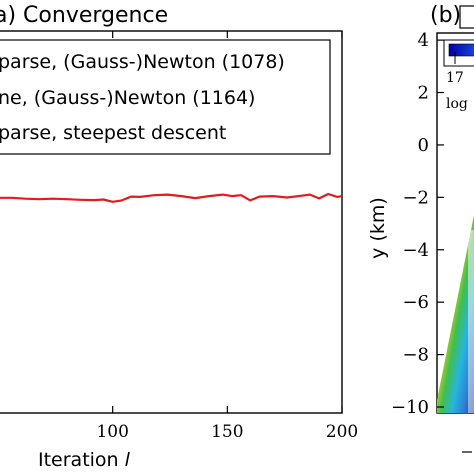  What do you see at coordinates (142, 62) in the screenshot?
I see `legend-entry-1: parse, (Gauss-)Newton (1078)` at bounding box center [142, 62].